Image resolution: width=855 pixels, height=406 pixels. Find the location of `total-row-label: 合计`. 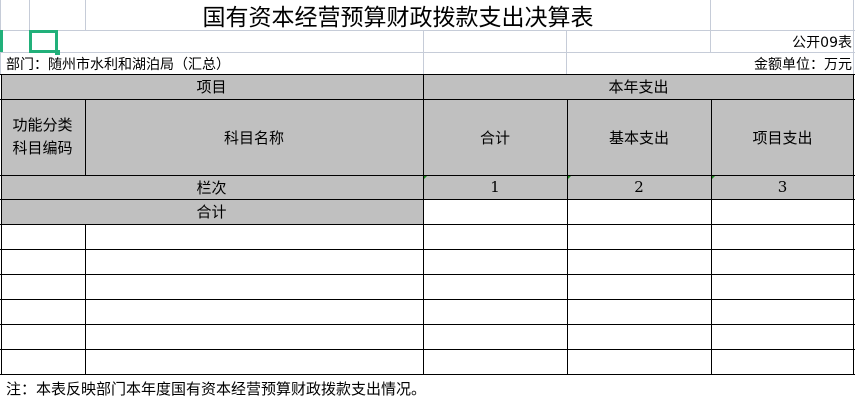

total-row-label: 合计 is located at coordinates (211, 212).